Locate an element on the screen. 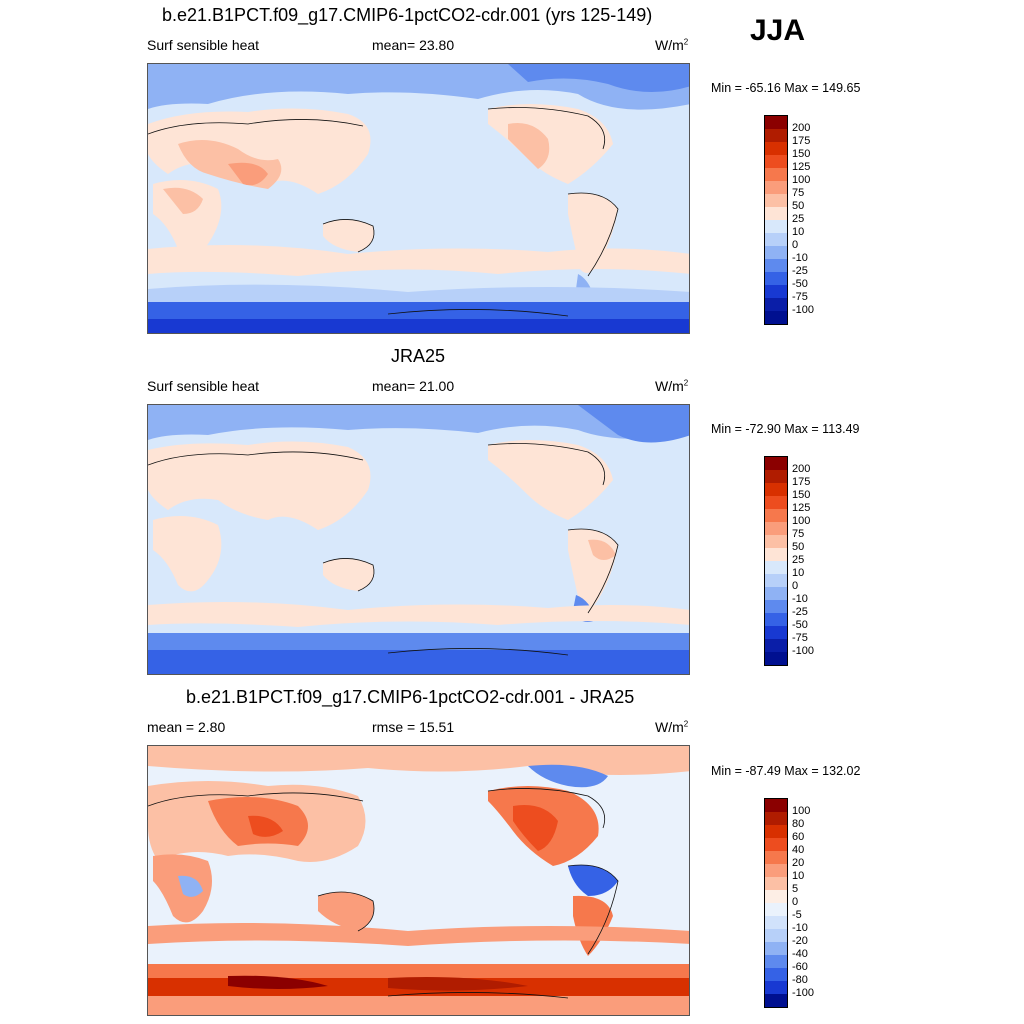  panel-2-variable-label: Surf sensible heat is located at coordinates (203, 386).